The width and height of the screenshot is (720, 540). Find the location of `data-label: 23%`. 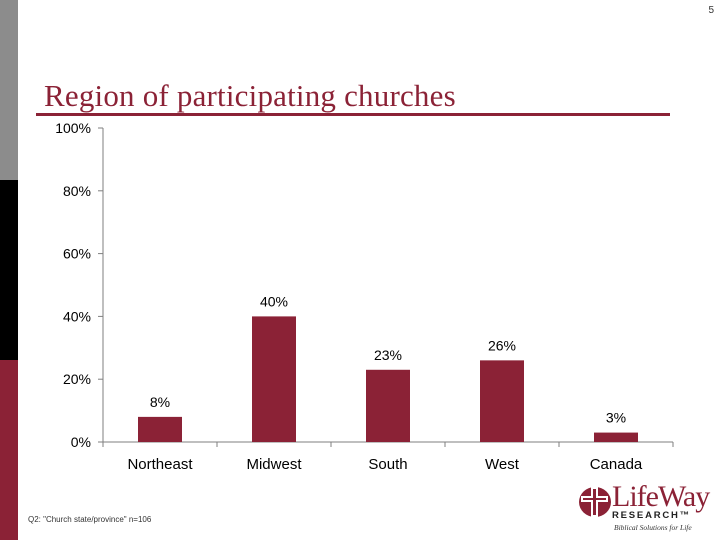

data-label: 23% is located at coordinates (388, 355).